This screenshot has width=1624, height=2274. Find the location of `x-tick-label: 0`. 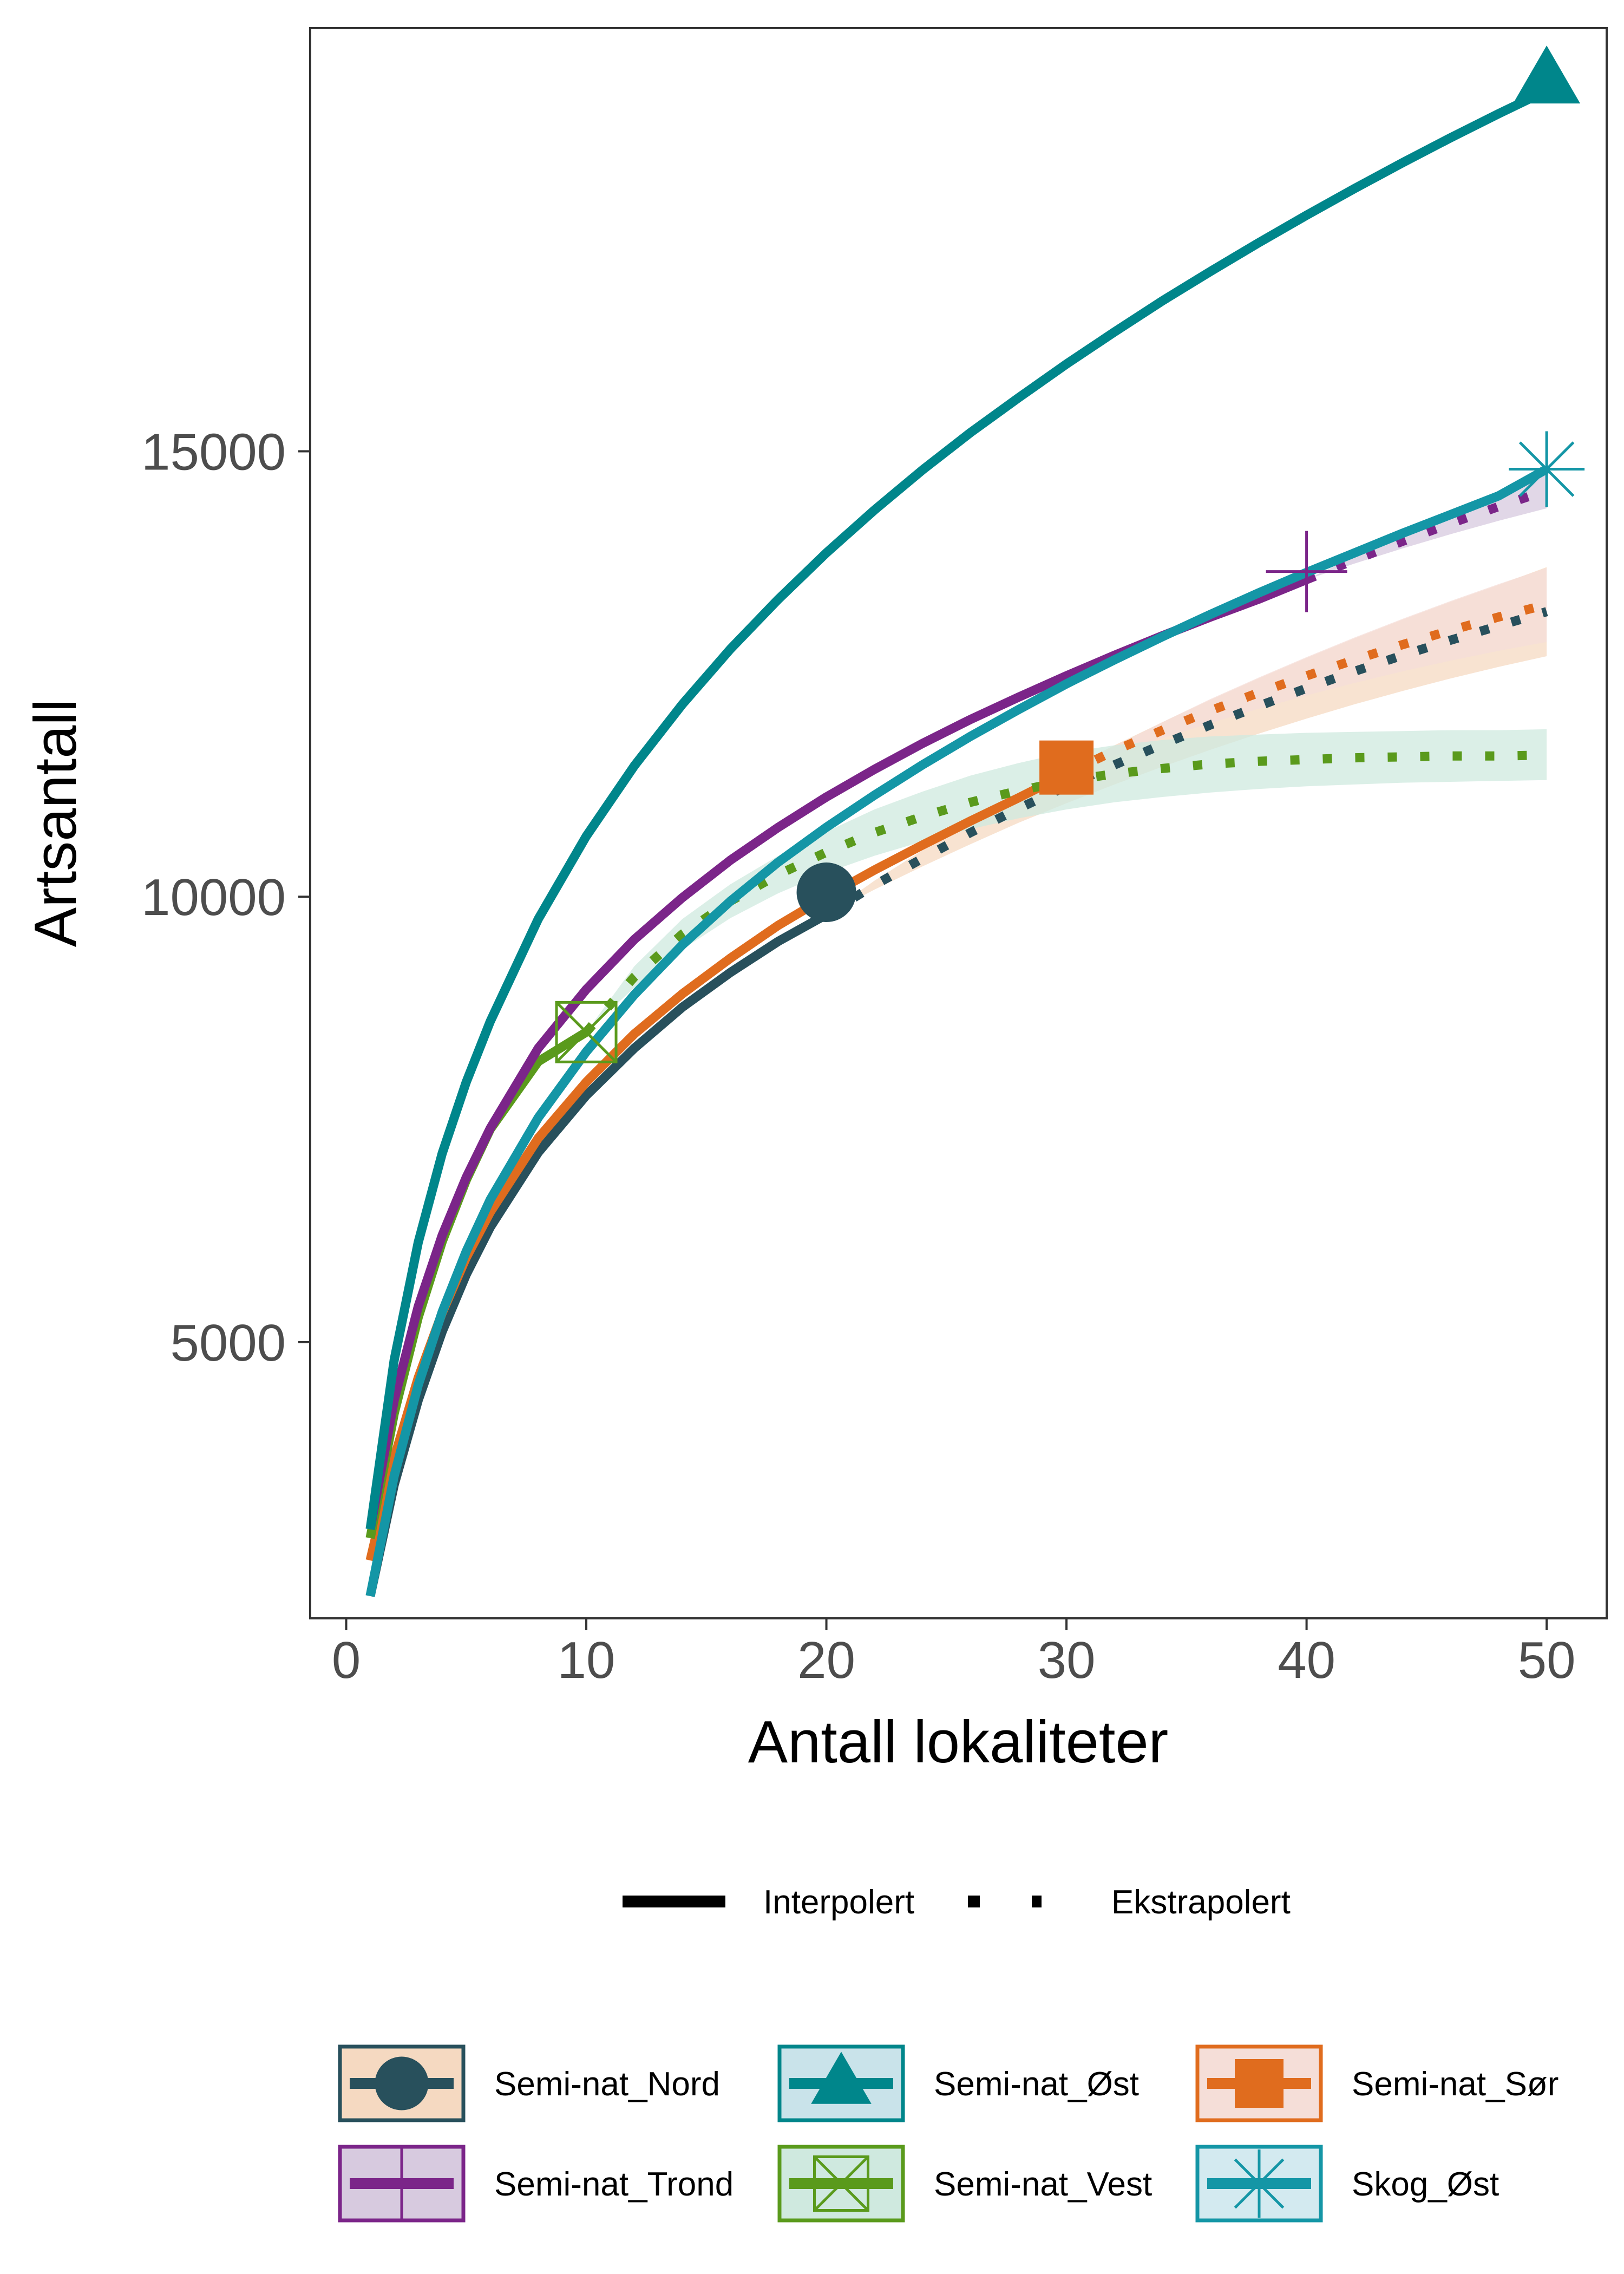

x-tick-label: 0 is located at coordinates (346, 1660).